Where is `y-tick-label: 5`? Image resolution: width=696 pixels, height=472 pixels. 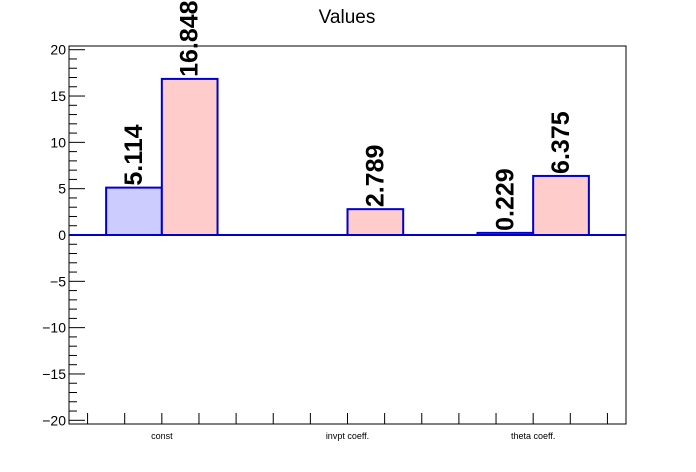
y-tick-label: 5 is located at coordinates (62, 189).